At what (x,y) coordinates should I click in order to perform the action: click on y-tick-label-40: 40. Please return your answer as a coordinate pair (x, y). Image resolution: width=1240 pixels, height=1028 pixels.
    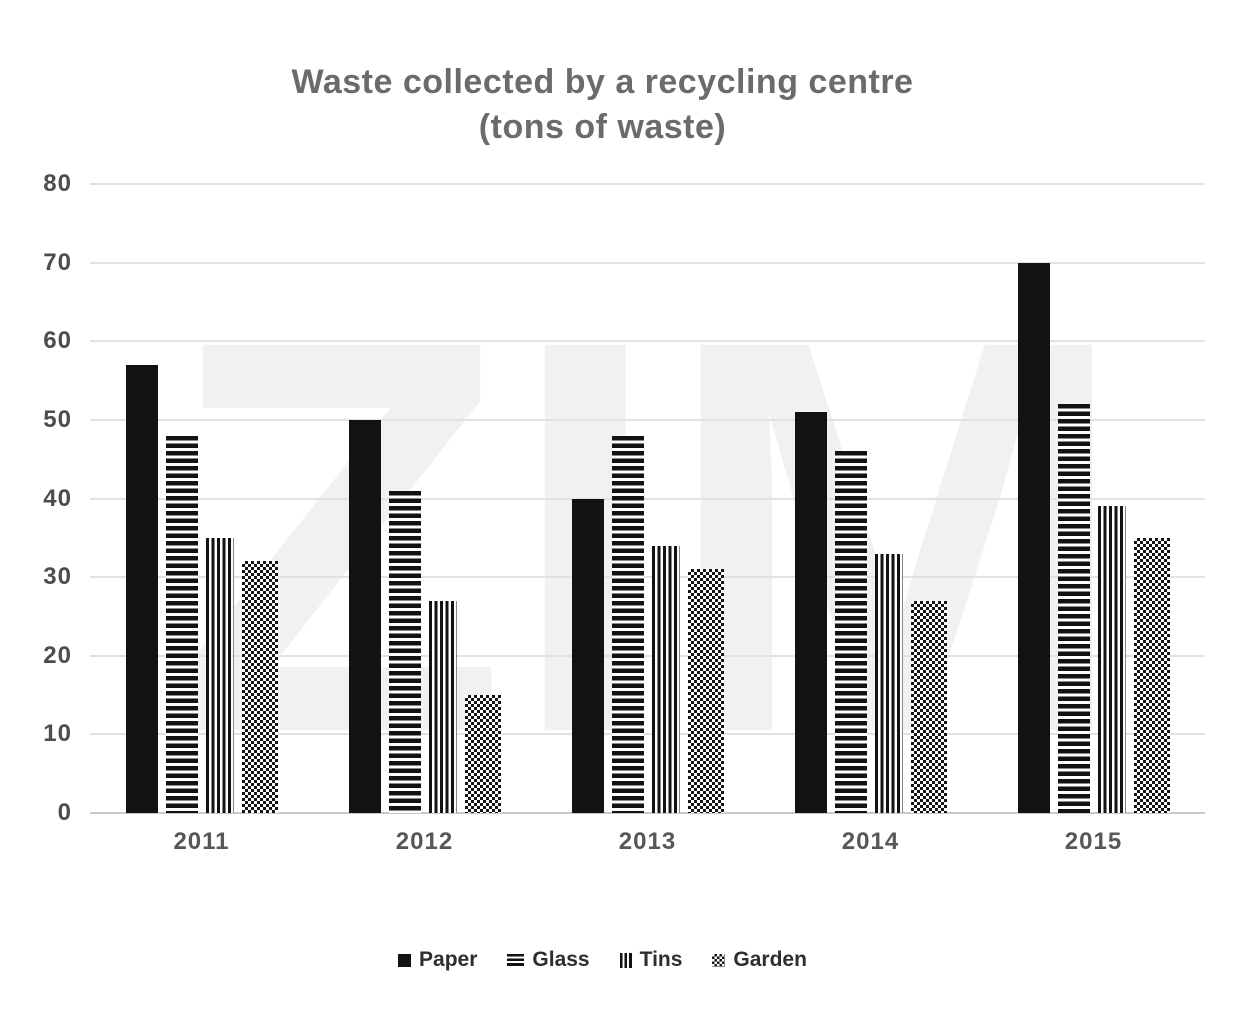
    Looking at the image, I should click on (57, 498).